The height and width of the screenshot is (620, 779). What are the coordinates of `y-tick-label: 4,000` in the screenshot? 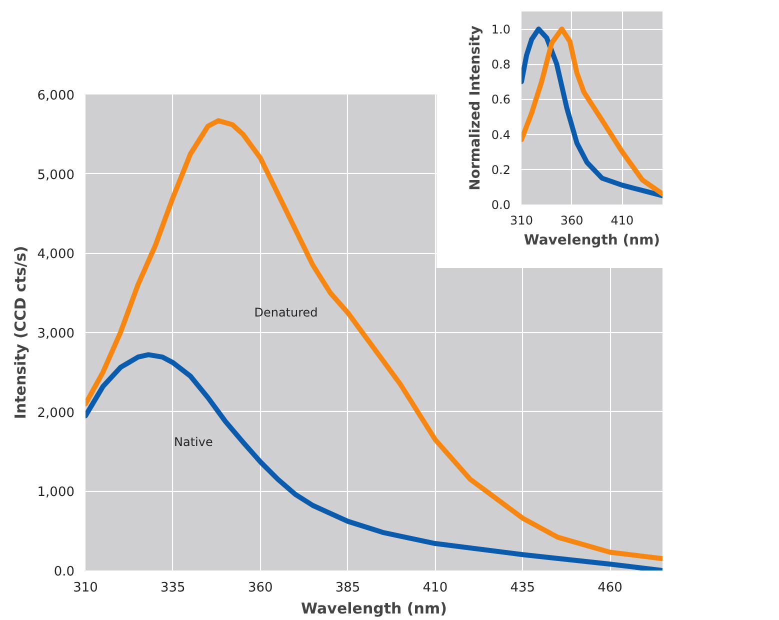 It's located at (55, 254).